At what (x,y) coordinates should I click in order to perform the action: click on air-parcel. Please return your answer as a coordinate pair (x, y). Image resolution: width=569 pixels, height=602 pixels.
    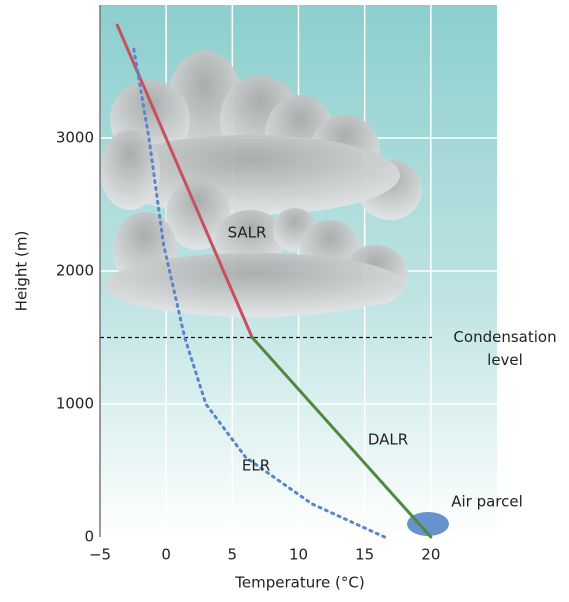
    Looking at the image, I should click on (428, 524).